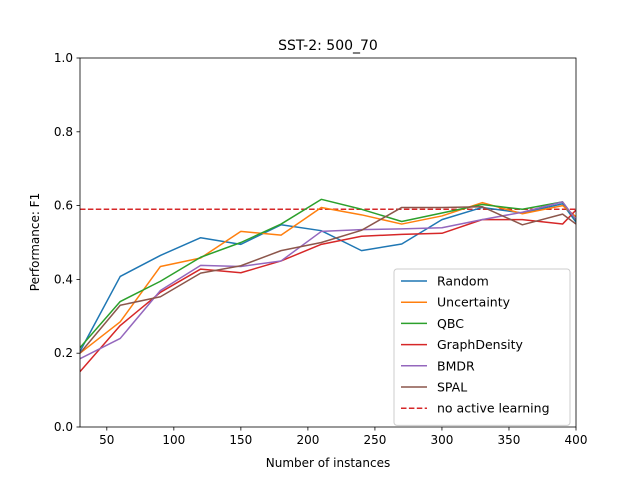 This screenshot has height=480, width=640. I want to click on y-tick-label: 0.2, so click(63, 353).